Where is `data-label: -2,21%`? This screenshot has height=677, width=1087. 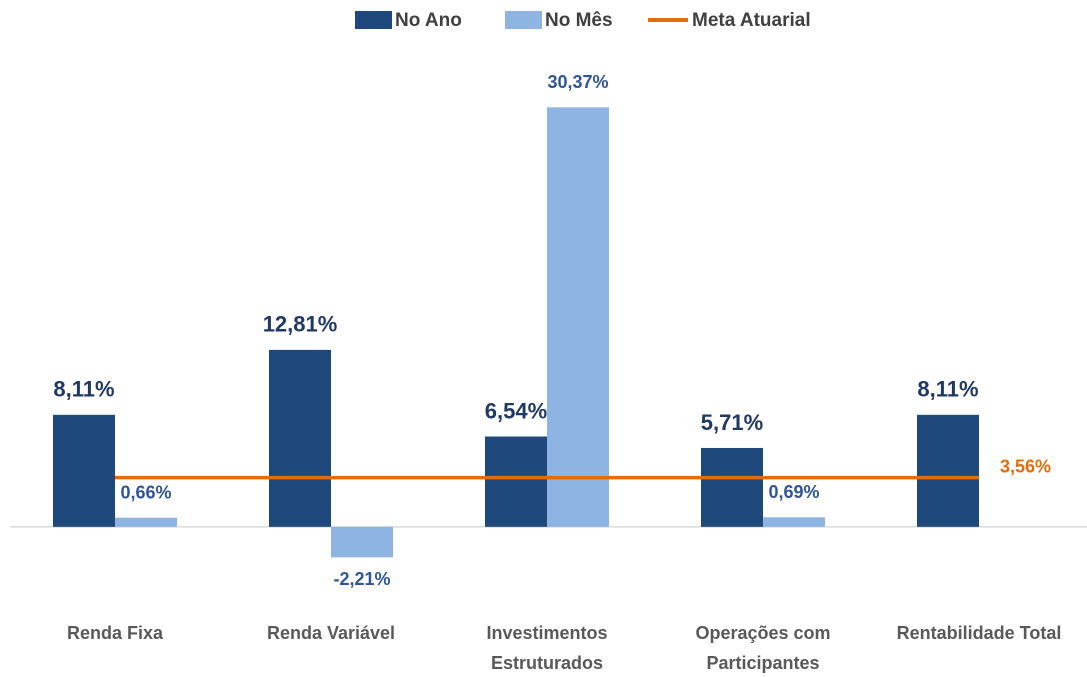
data-label: -2,21% is located at coordinates (361, 579).